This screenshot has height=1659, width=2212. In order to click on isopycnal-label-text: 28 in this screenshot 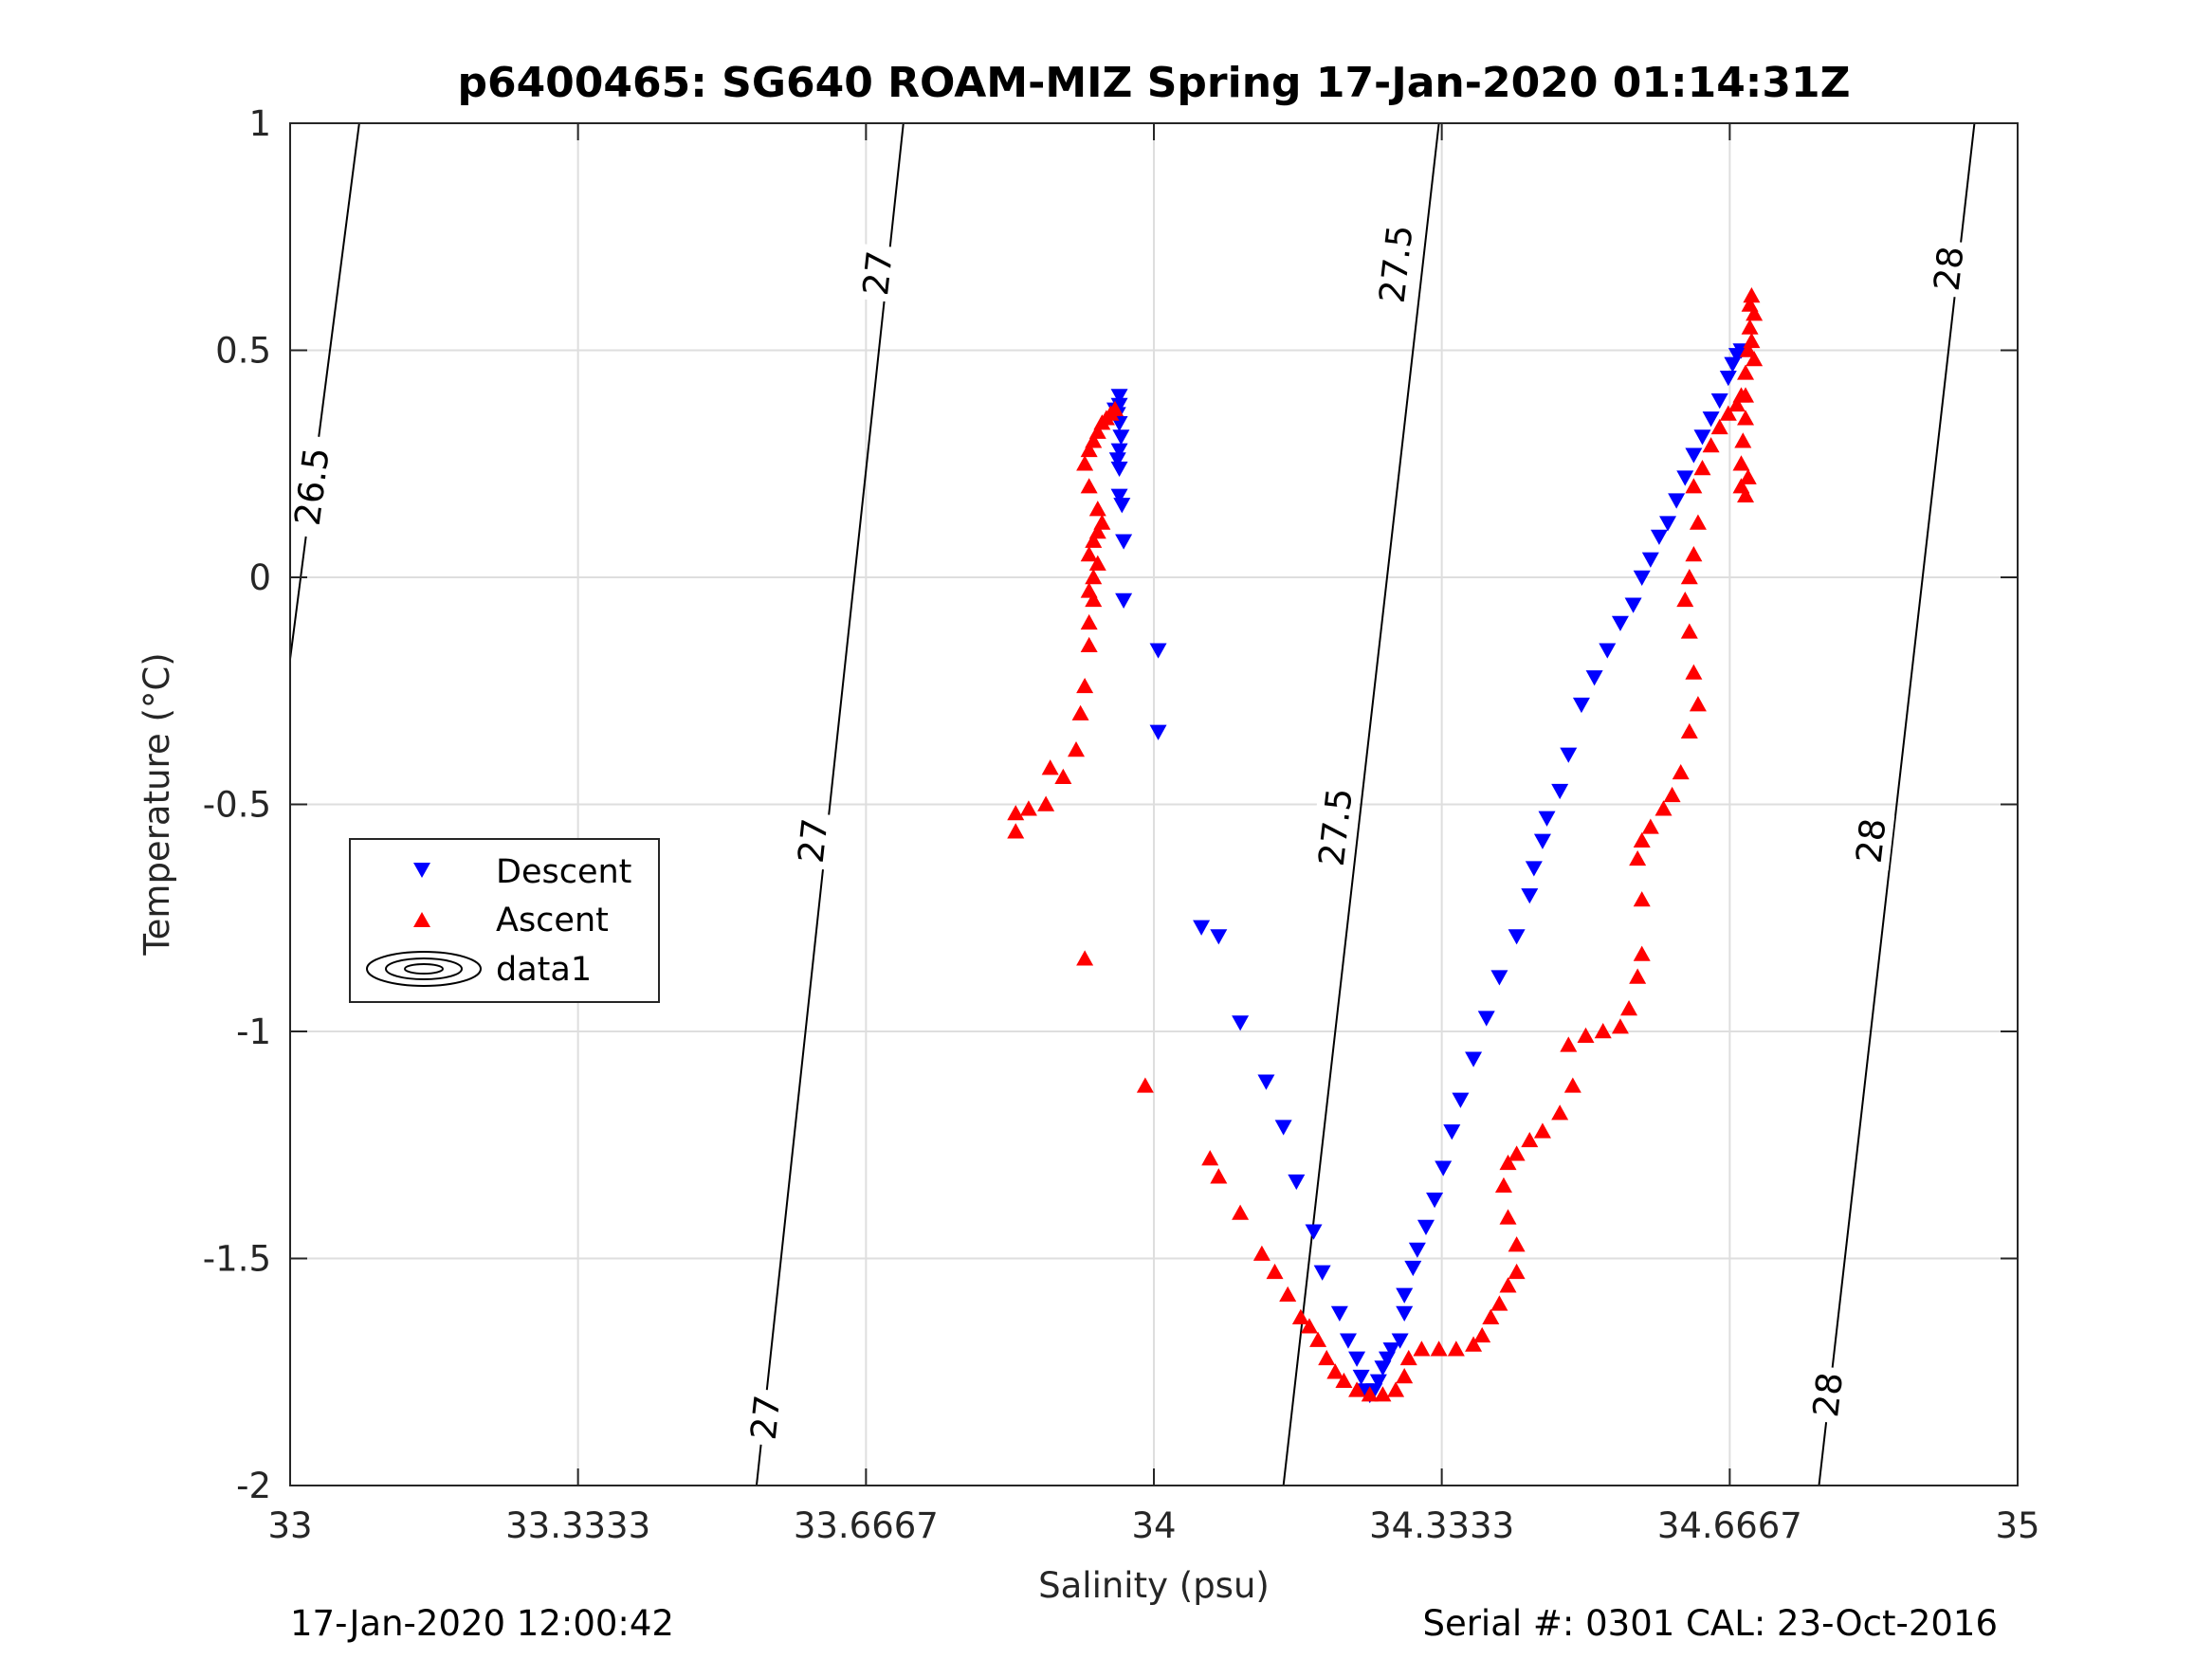, I will do `click(1949, 269)`.